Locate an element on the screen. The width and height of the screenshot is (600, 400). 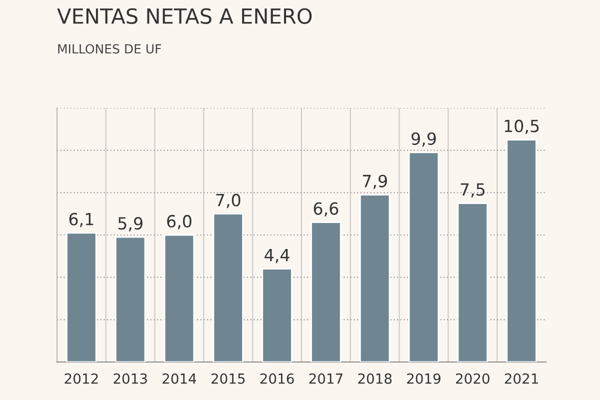
chart-title: VENTAS NETAS A ENERO is located at coordinates (184, 16).